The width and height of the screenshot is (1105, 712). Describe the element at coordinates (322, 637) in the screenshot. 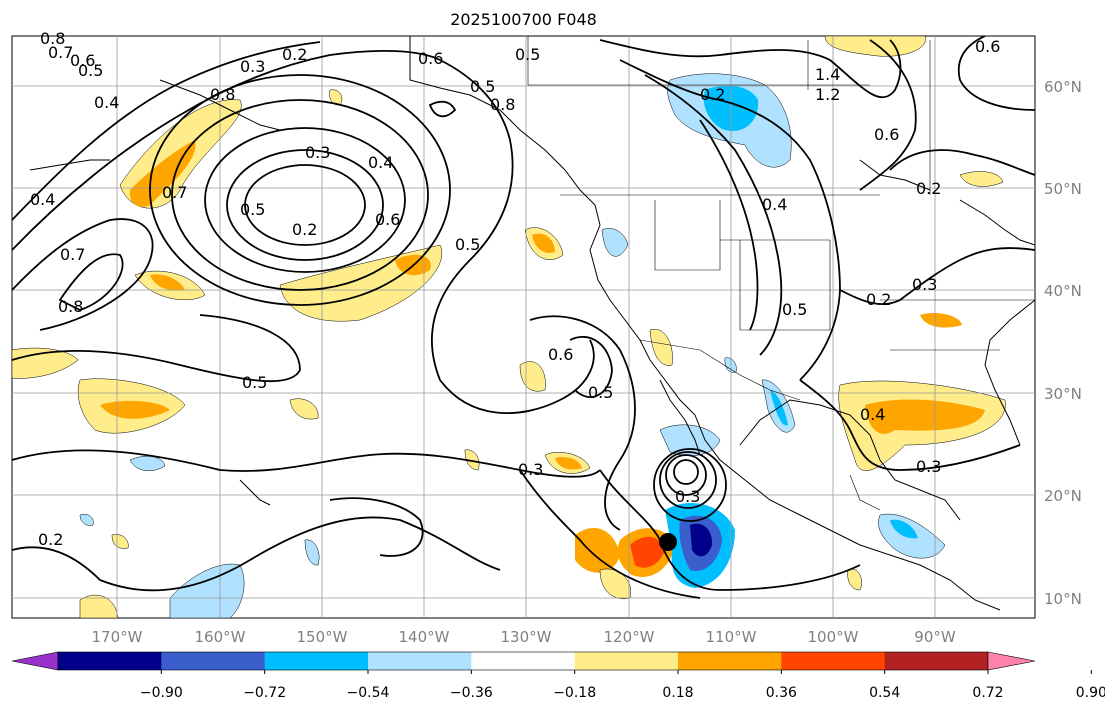

I see `lon-label: 150°W` at that location.